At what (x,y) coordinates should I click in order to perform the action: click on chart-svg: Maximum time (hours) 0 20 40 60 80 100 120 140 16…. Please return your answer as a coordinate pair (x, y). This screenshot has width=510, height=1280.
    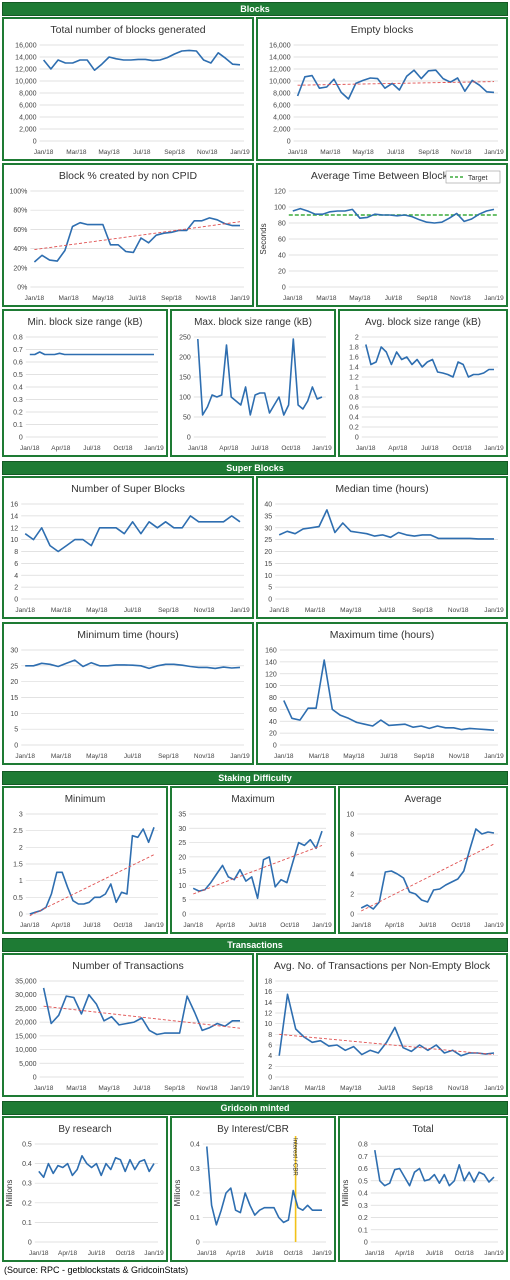
    Looking at the image, I should click on (384, 694).